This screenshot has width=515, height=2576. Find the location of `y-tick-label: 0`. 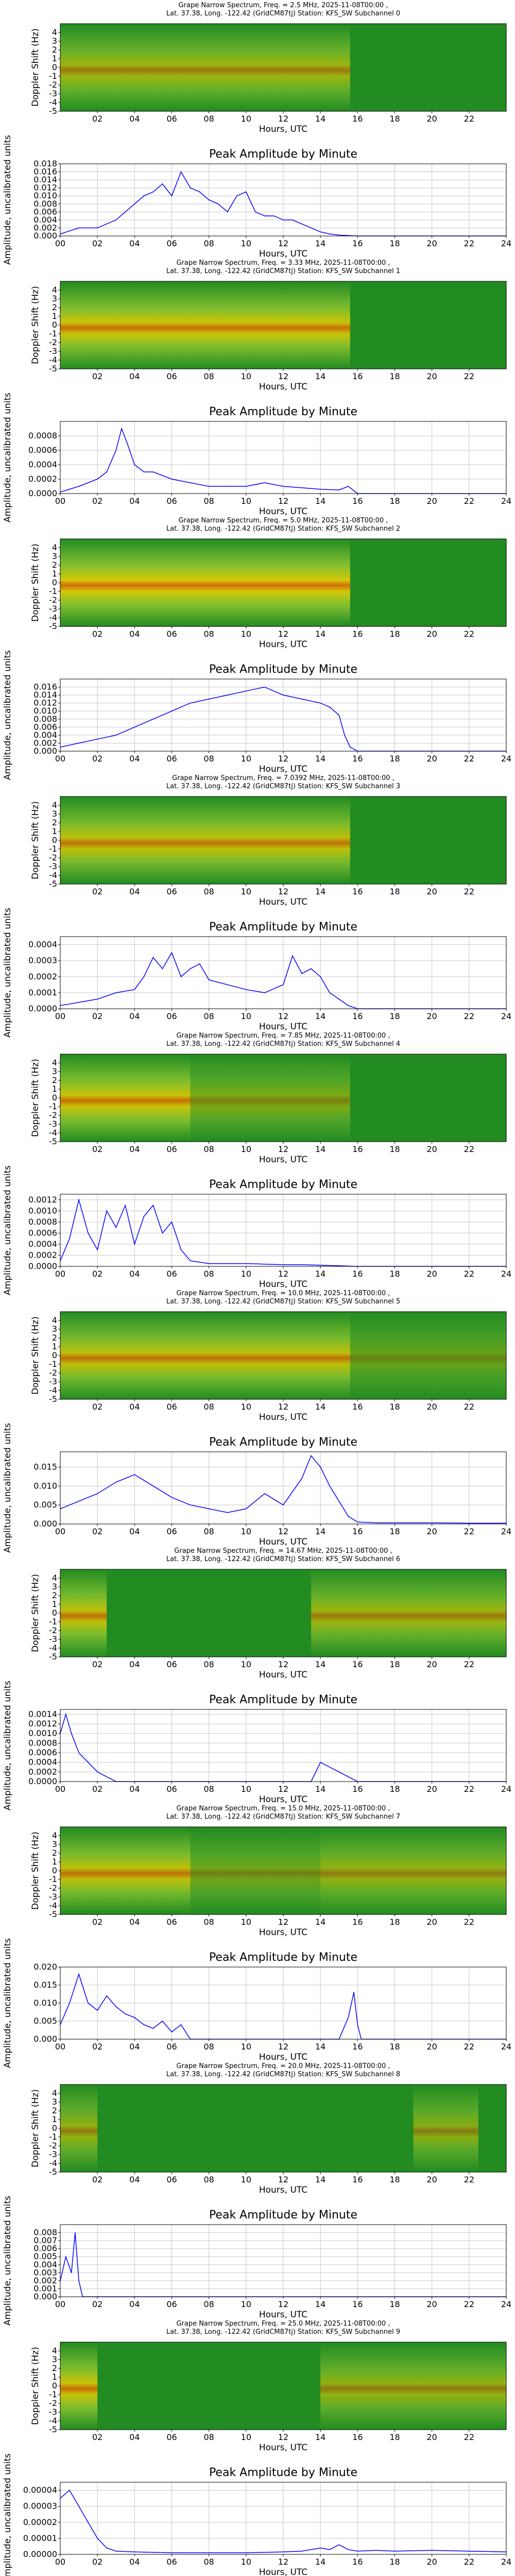

y-tick-label: 0 is located at coordinates (54, 1355).